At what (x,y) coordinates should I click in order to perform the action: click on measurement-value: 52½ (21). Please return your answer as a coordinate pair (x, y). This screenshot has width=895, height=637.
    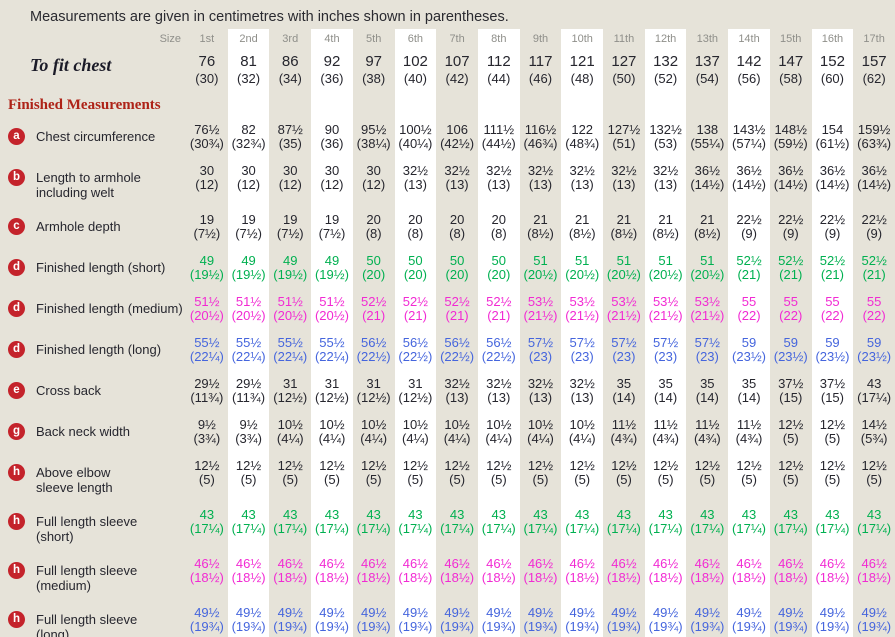
    Looking at the image, I should click on (832, 268).